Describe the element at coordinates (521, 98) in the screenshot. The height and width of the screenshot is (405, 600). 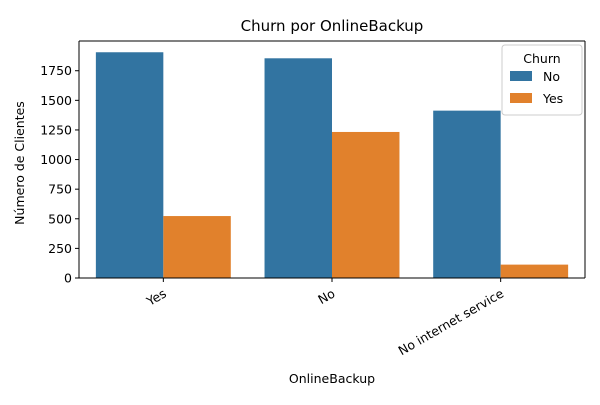
I see `legend-swatch-yes` at that location.